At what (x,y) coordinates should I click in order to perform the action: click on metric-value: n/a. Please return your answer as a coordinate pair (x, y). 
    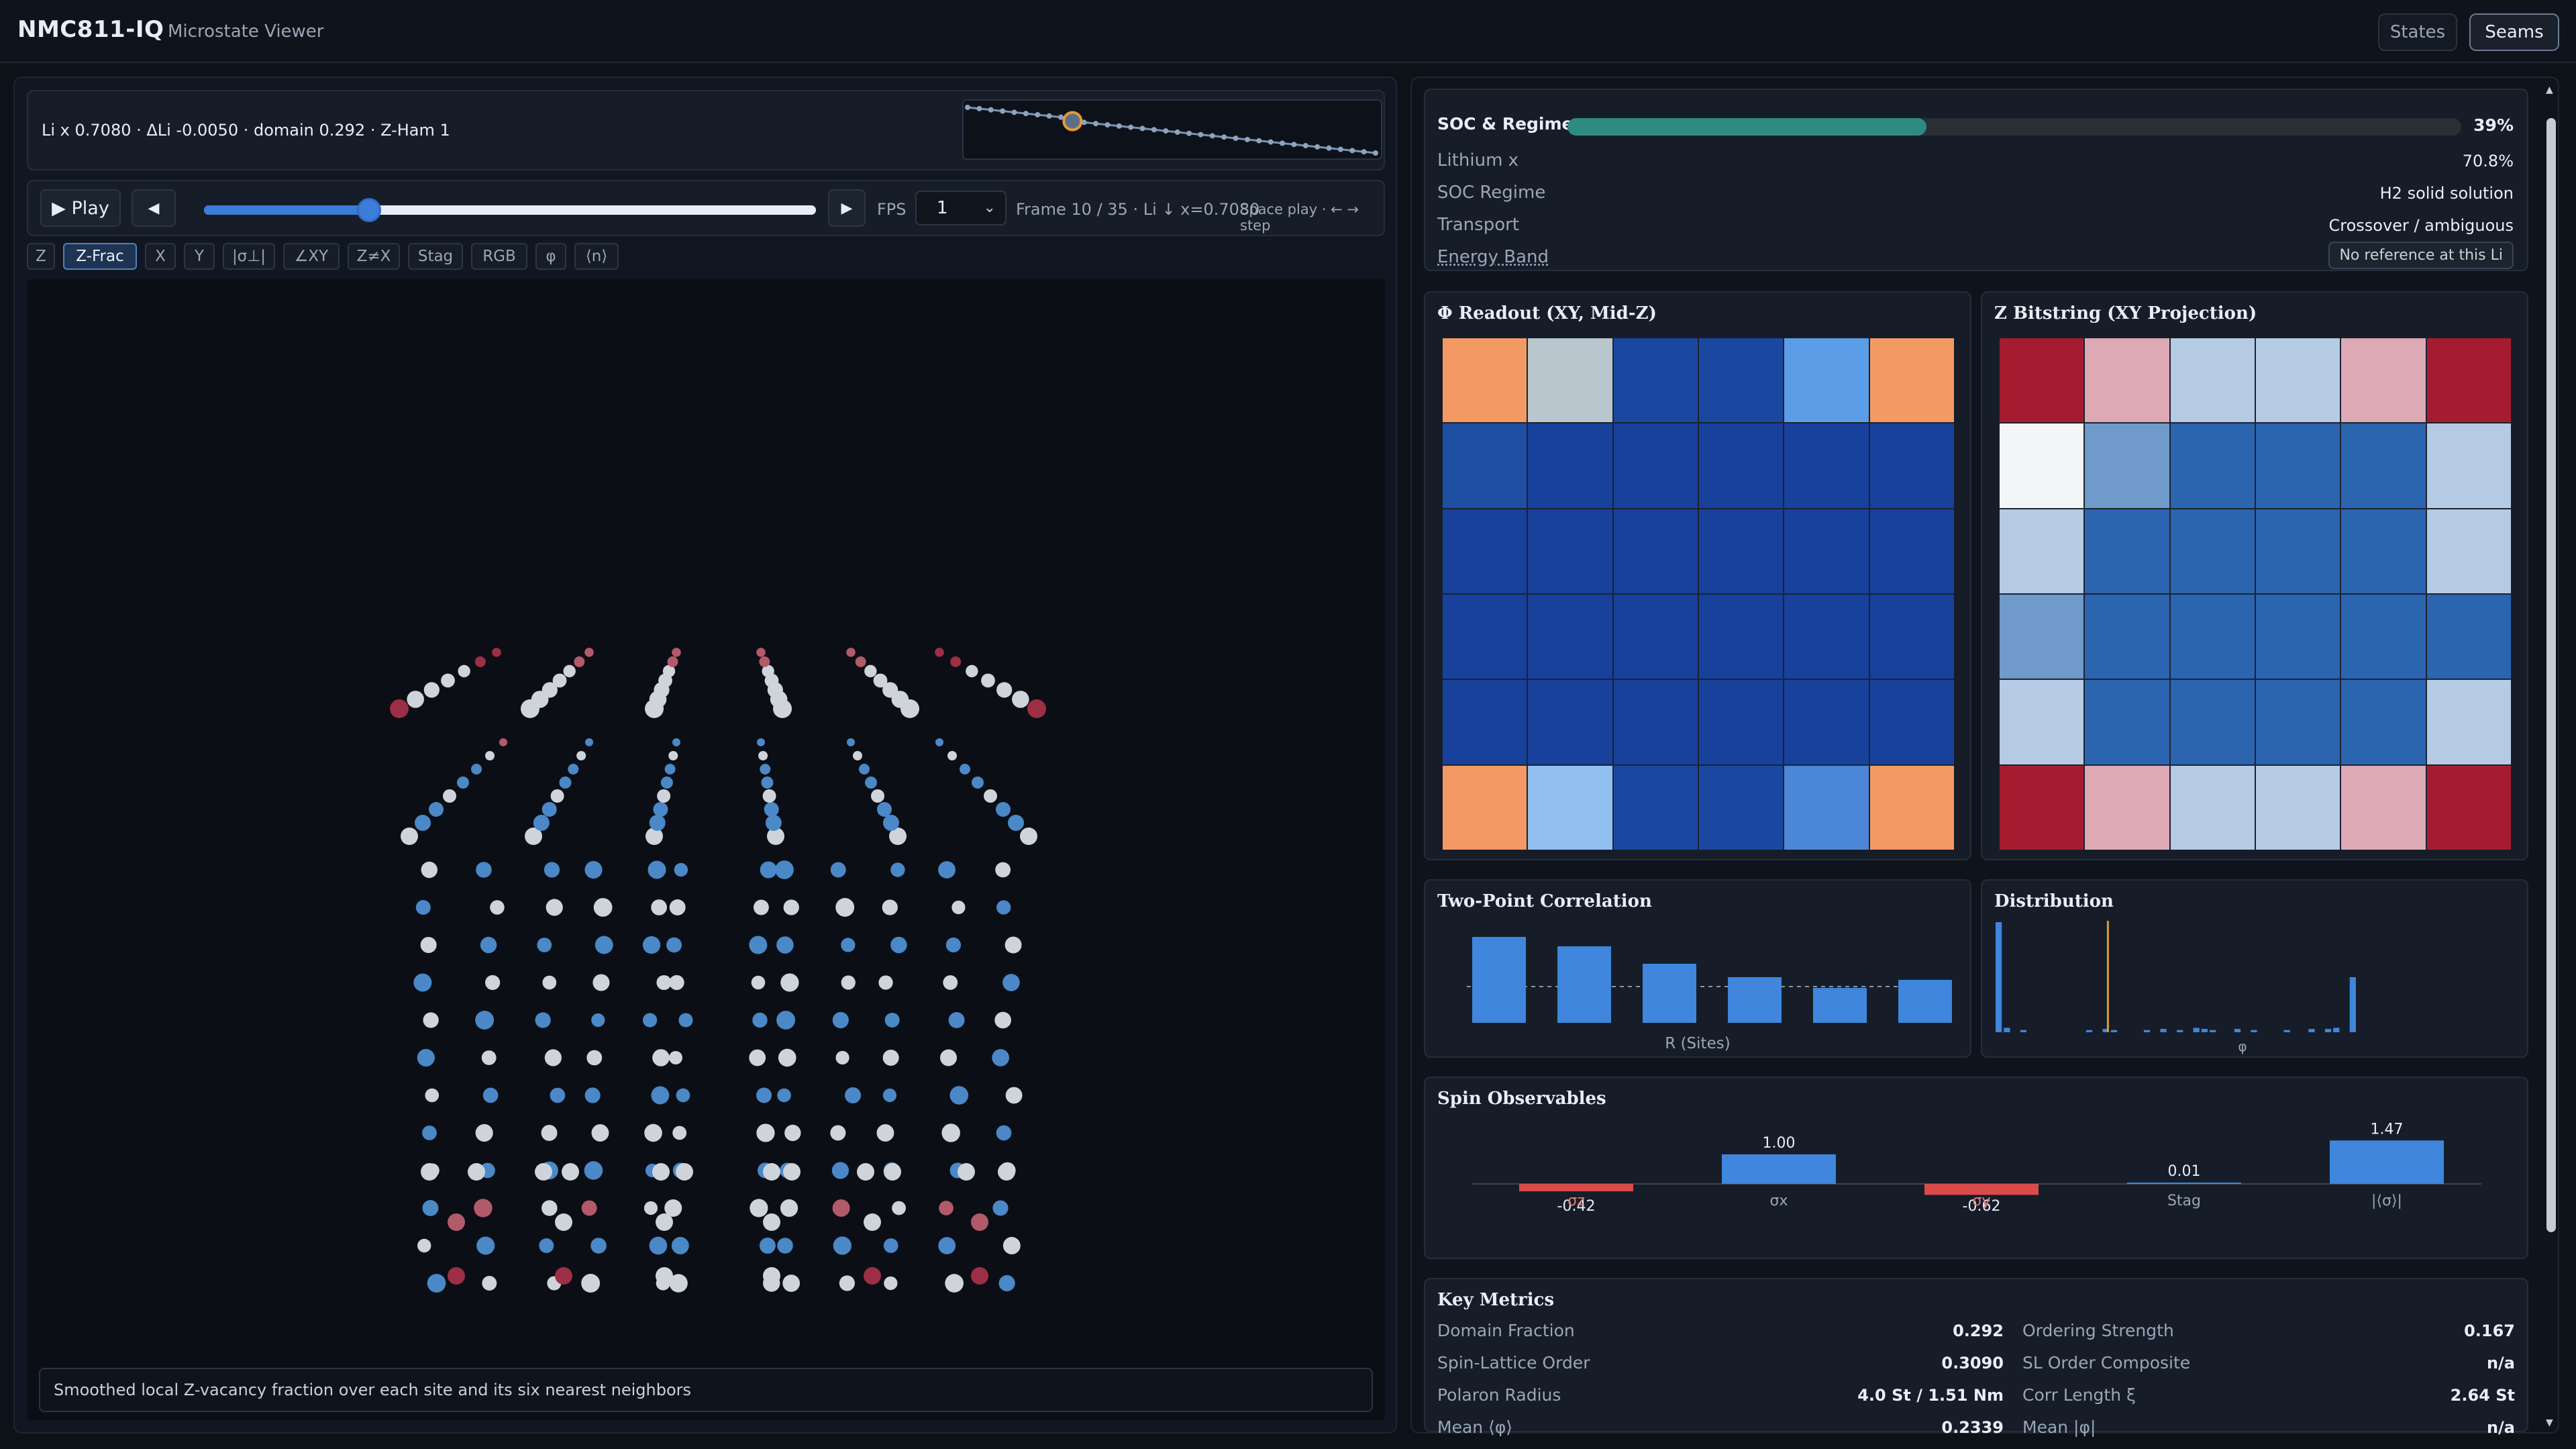
    Looking at the image, I should click on (2500, 1427).